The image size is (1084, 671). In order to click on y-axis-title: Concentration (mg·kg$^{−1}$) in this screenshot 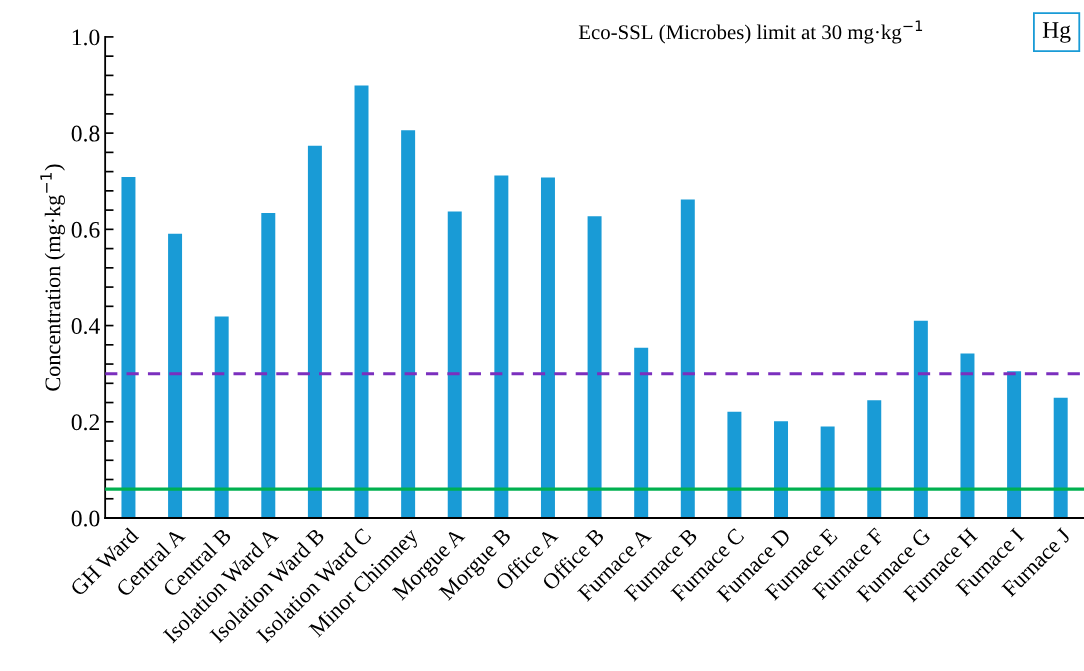, I will do `click(52, 277)`.